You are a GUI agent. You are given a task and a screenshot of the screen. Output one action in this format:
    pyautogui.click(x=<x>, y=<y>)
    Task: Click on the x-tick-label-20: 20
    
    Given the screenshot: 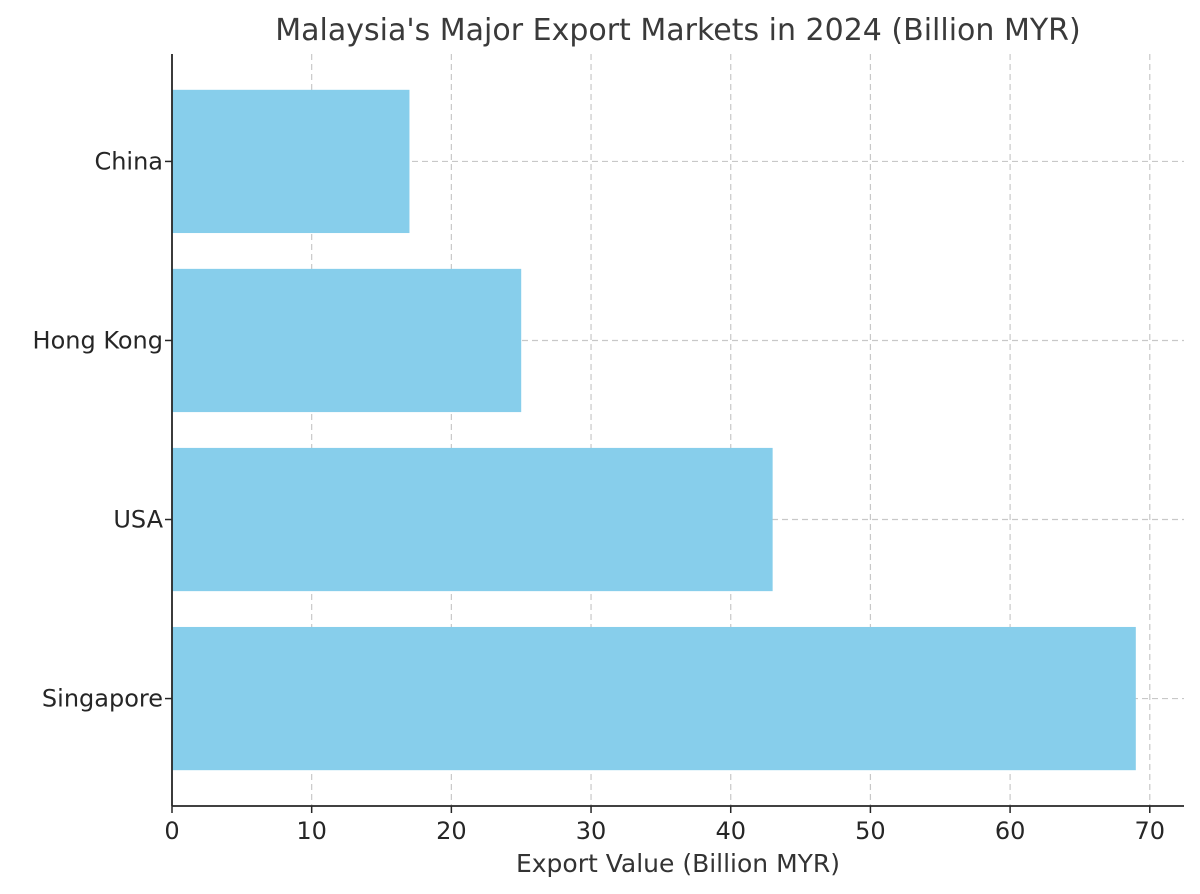 What is the action you would take?
    pyautogui.click(x=451, y=831)
    